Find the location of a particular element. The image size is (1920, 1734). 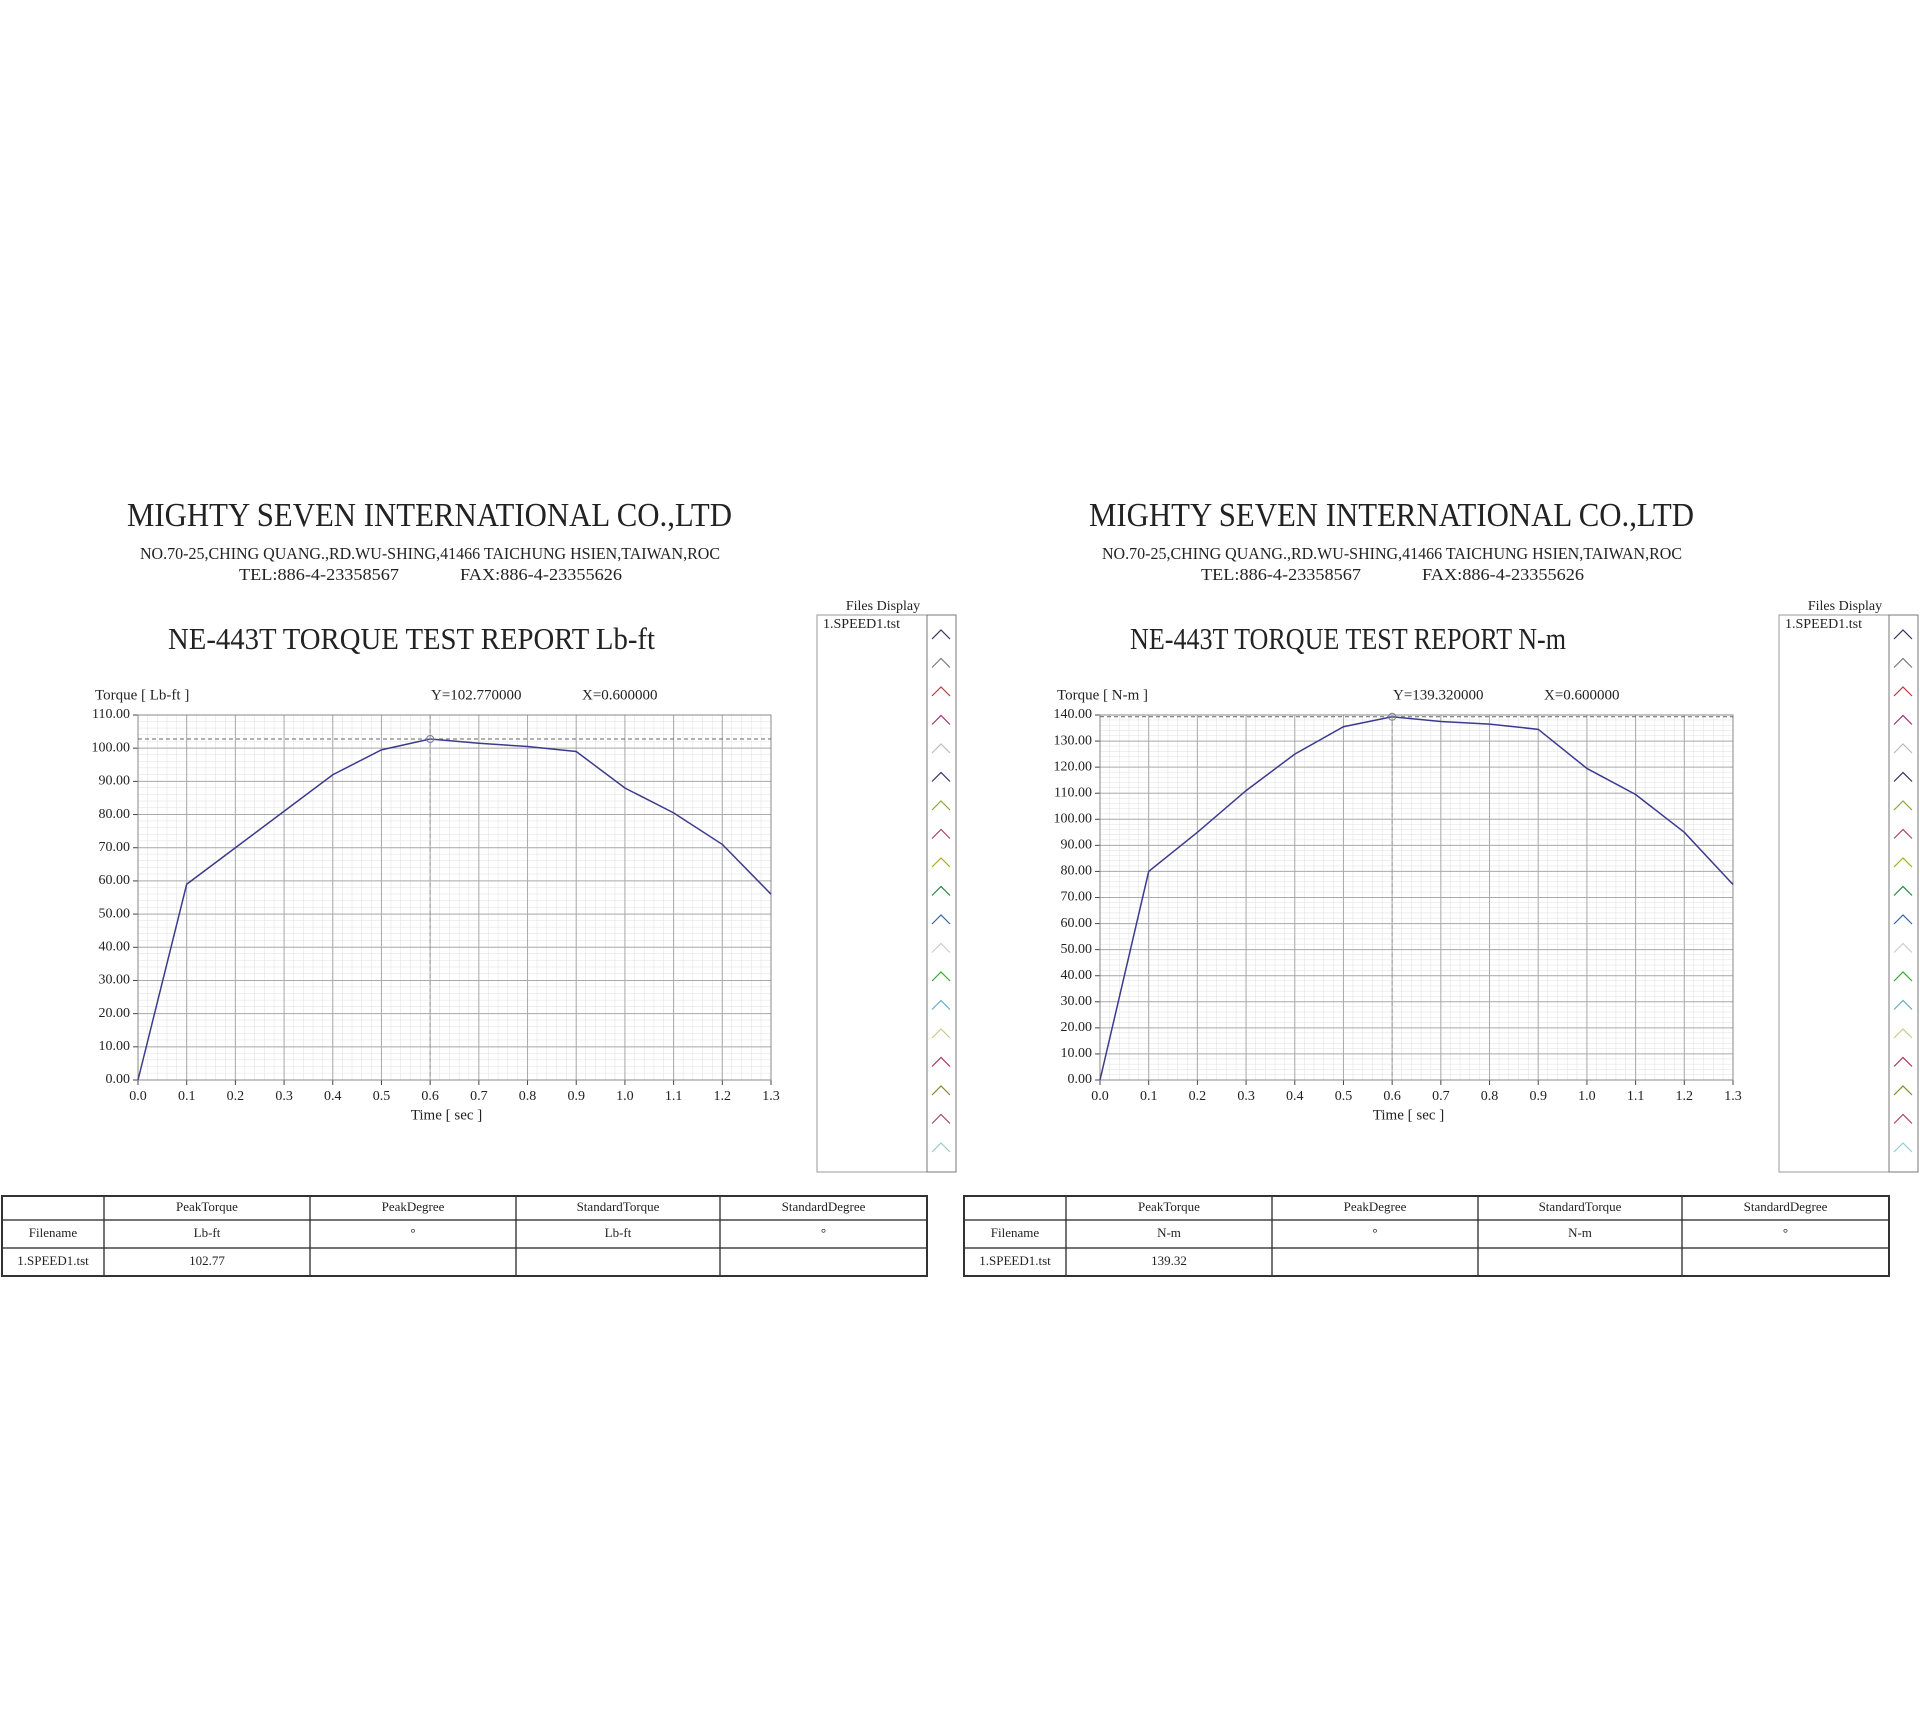

y-tick-label: 110.00 is located at coordinates (111, 714).